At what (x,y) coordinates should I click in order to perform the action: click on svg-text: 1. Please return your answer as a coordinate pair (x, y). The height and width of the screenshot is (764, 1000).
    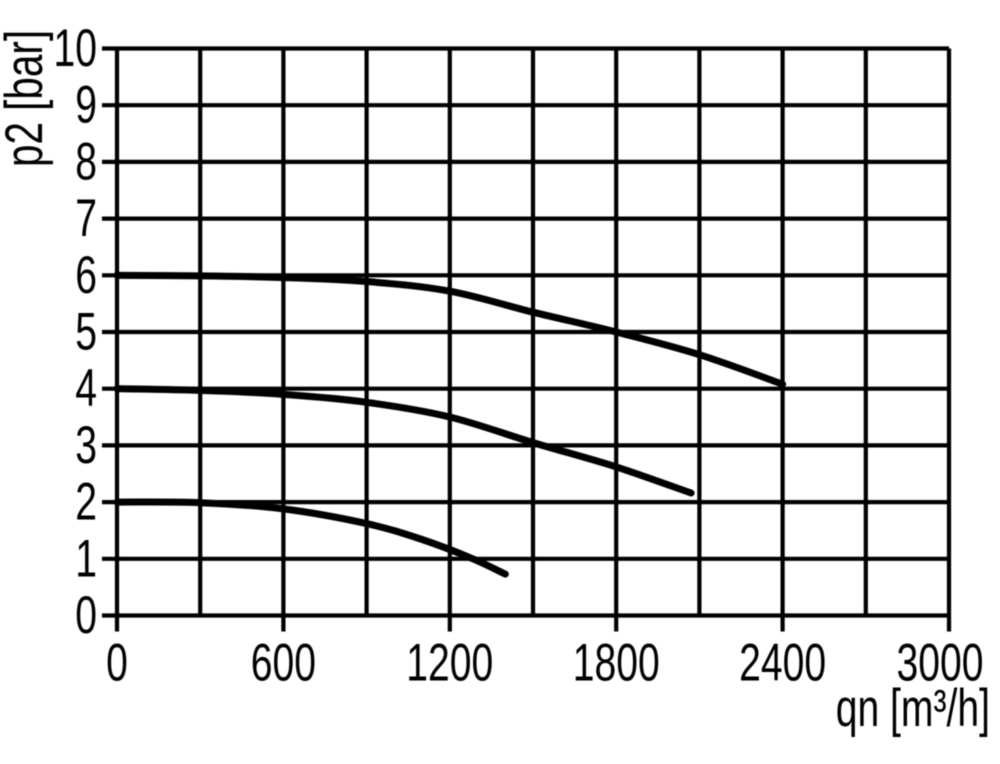
    Looking at the image, I should click on (86, 558).